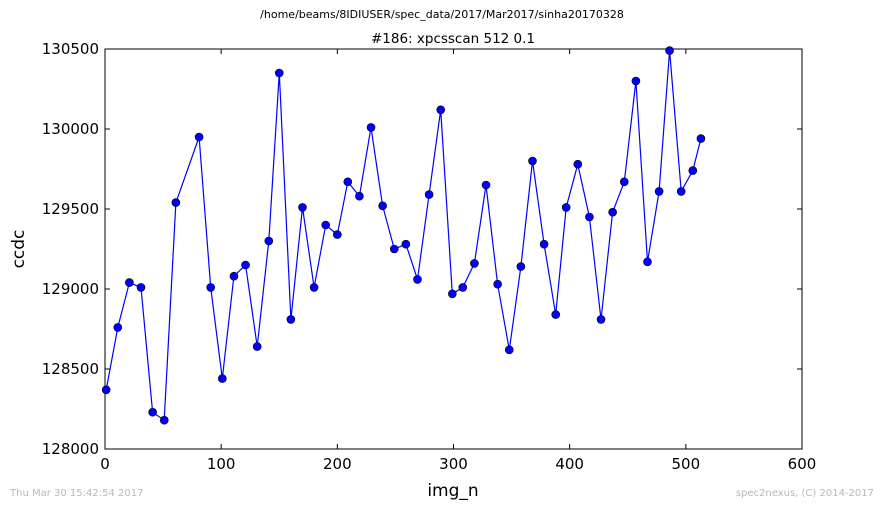 This screenshot has height=509, width=884. What do you see at coordinates (686, 464) in the screenshot?
I see `x-tick-label: 500` at bounding box center [686, 464].